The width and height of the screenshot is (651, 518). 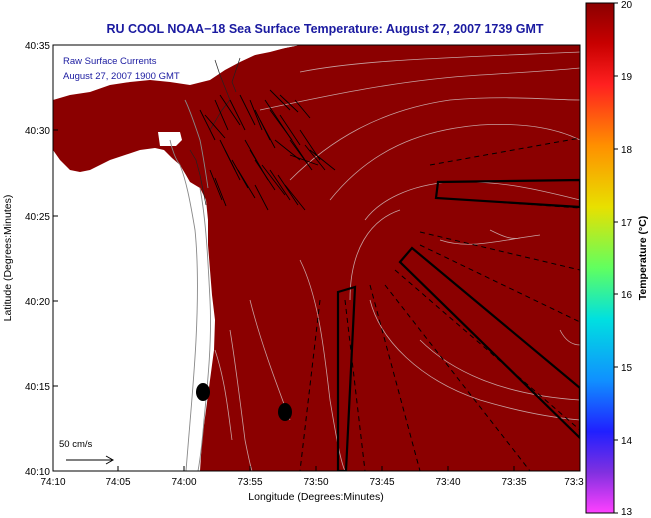 What do you see at coordinates (616, 258) in the screenshot?
I see `colorbar-ticks` at bounding box center [616, 258].